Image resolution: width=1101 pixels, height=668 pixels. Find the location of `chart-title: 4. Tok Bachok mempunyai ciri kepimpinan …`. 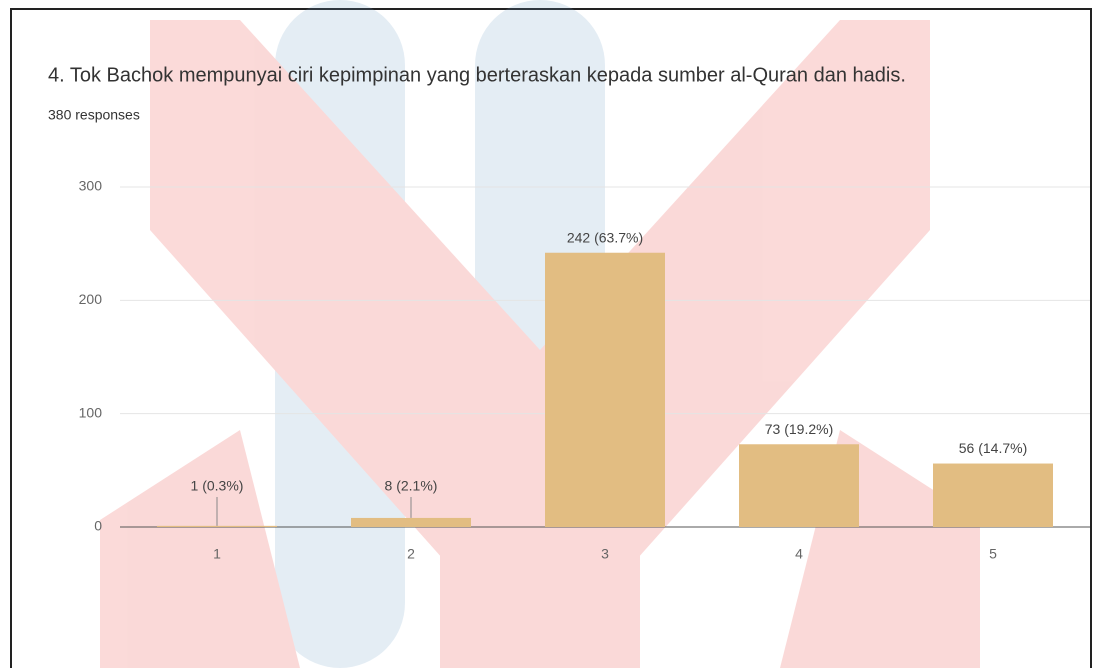

chart-title: 4. Tok Bachok mempunyai ciri kepimpinan … is located at coordinates (477, 75).